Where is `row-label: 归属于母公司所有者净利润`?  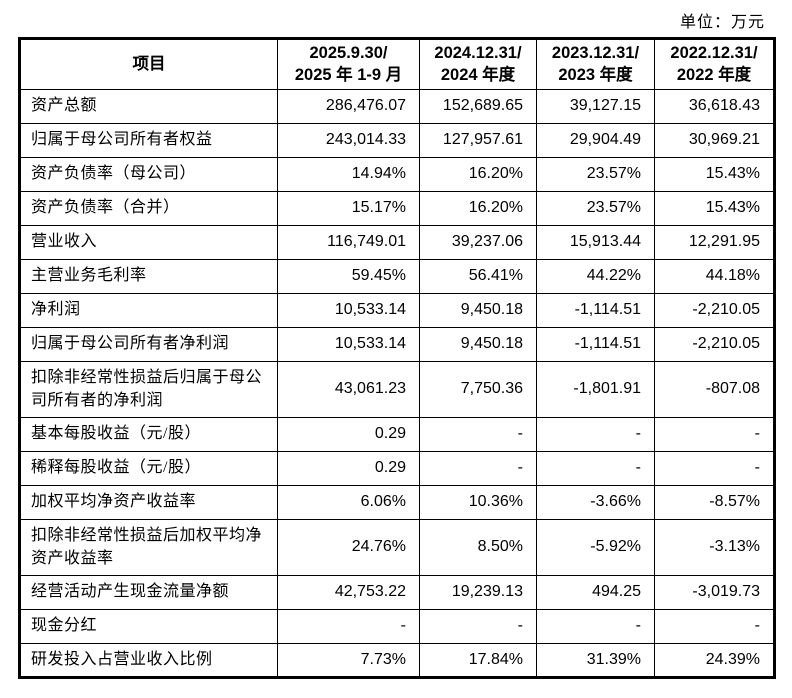
row-label: 归属于母公司所有者净利润 is located at coordinates (148, 344).